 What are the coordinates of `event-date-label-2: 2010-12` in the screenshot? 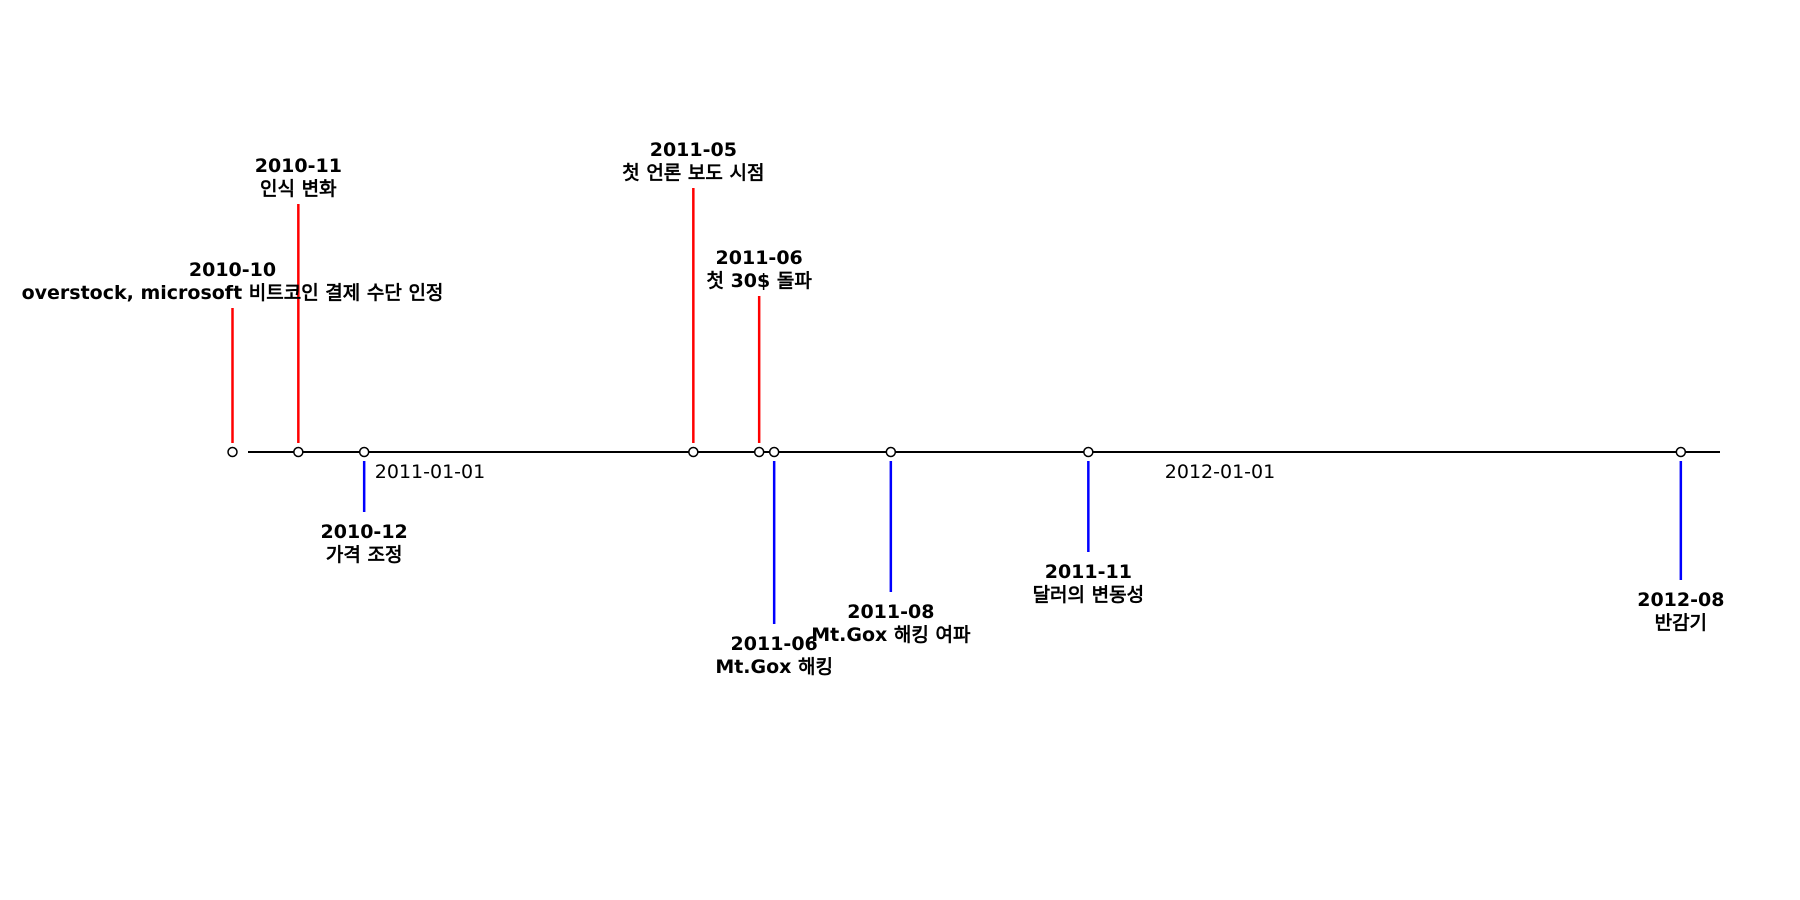 It's located at (364, 532).